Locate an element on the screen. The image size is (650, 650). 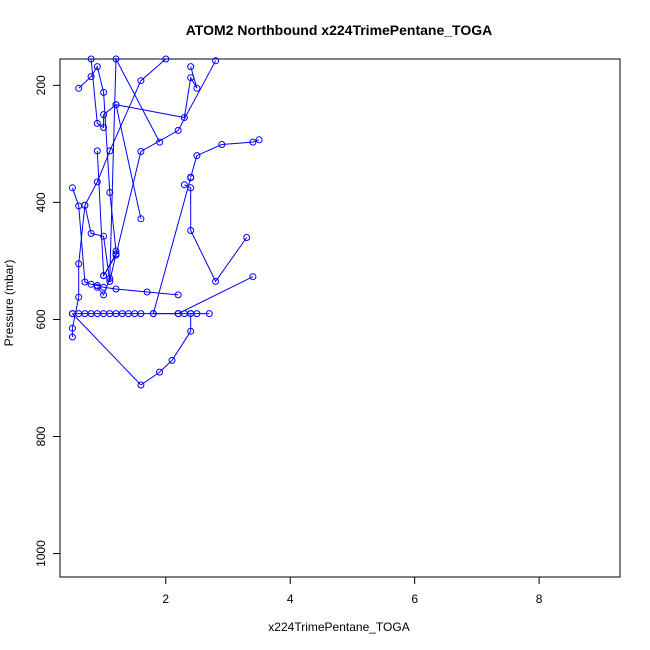
chart-title: ATOM2 Northbound x224TrimePentane_TOGA is located at coordinates (339, 30).